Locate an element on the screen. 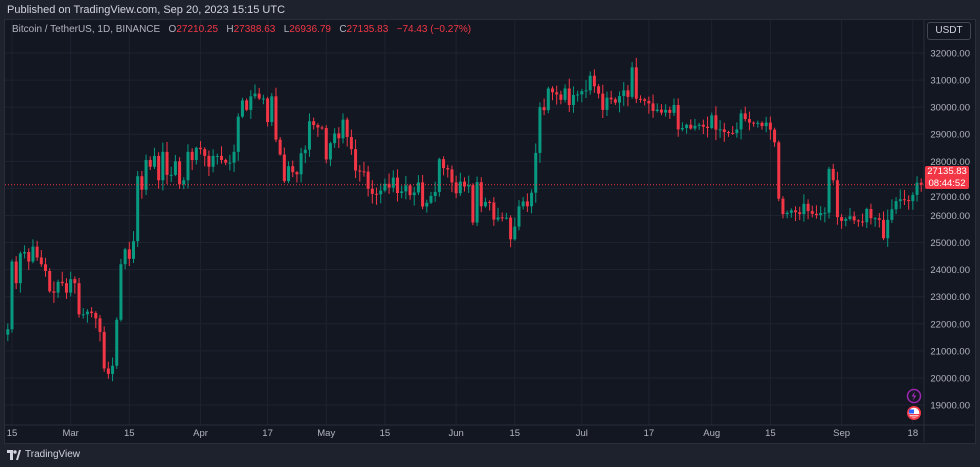 The width and height of the screenshot is (980, 467). footer: TradingView is located at coordinates (43, 454).